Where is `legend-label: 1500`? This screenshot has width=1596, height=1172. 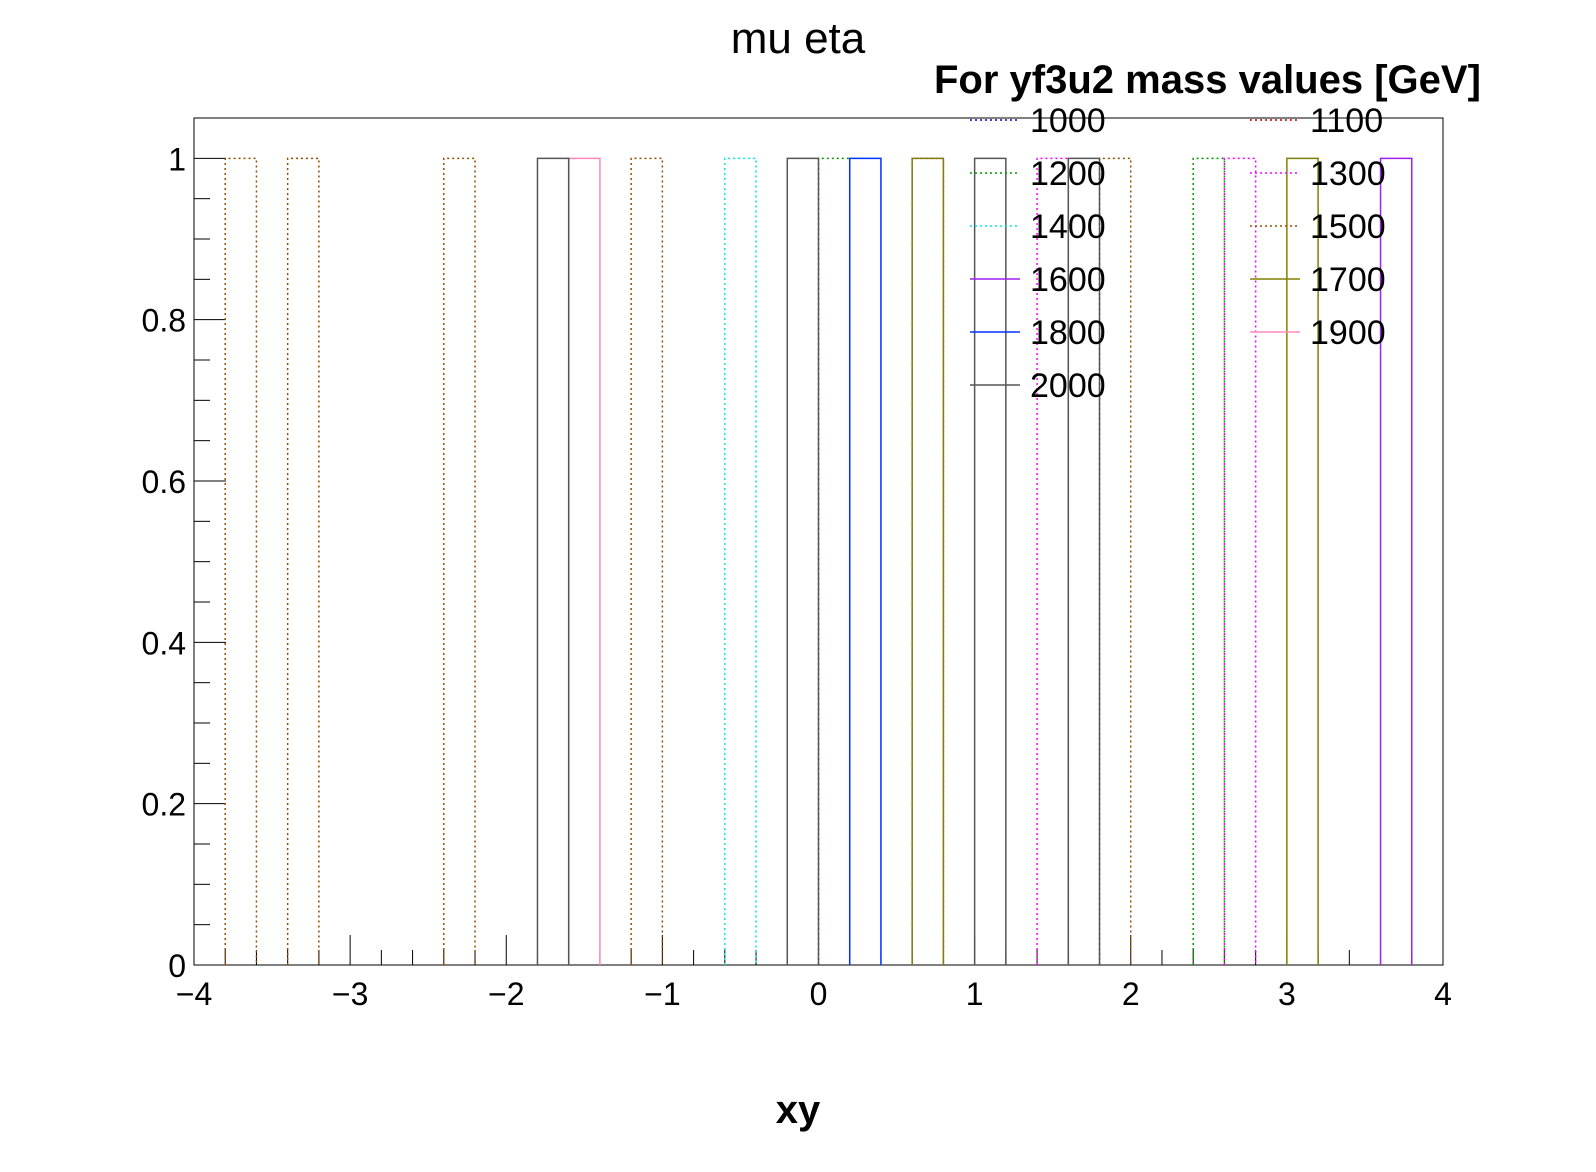 legend-label: 1500 is located at coordinates (1348, 227).